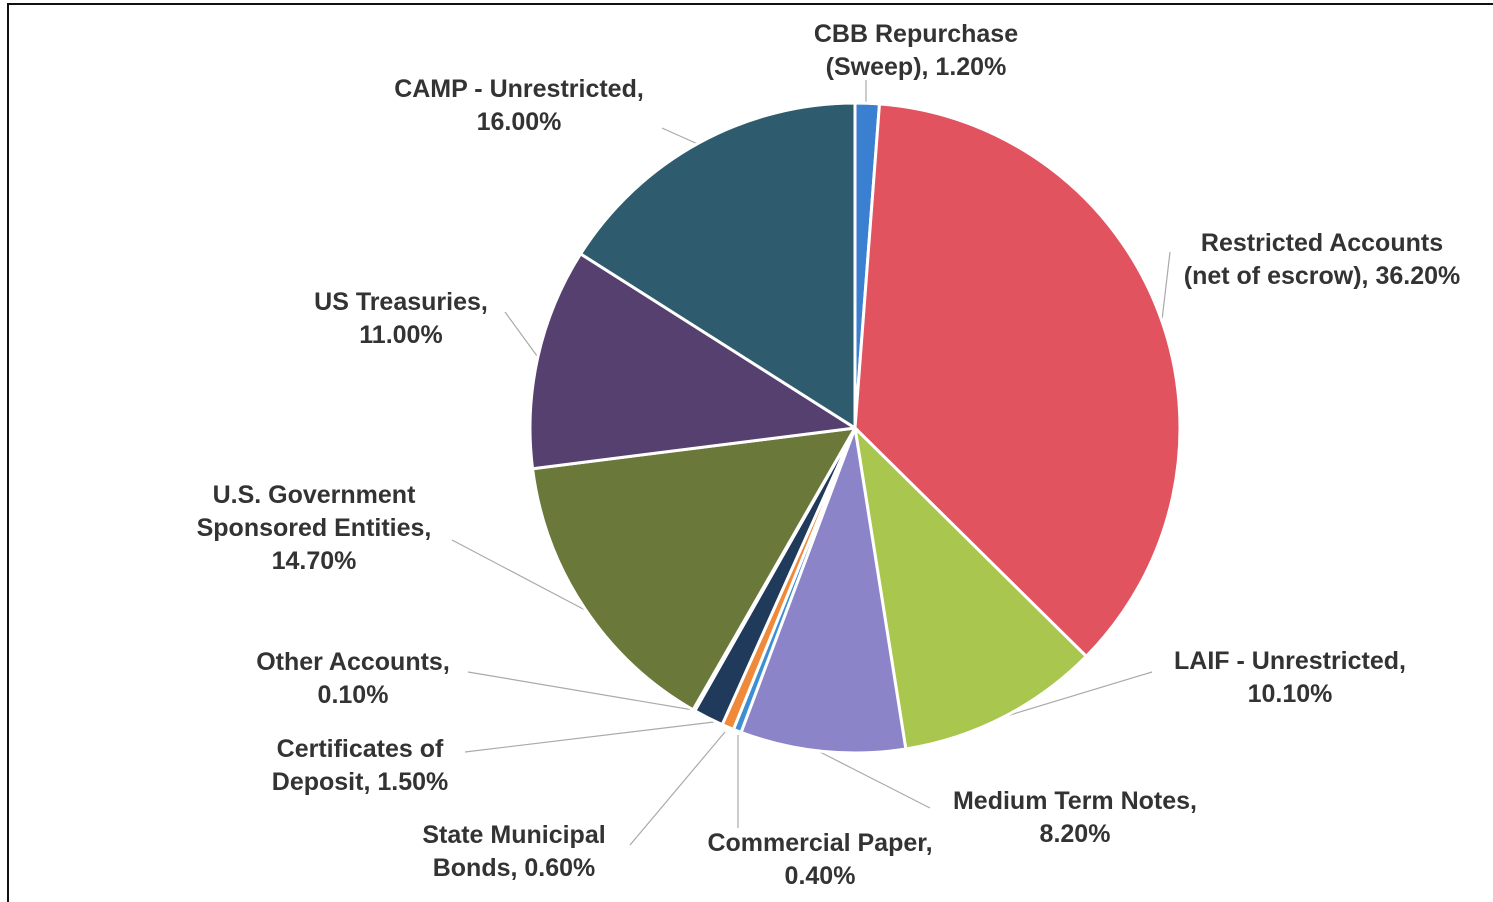  What do you see at coordinates (1290, 694) in the screenshot?
I see `value-label: 10.10%` at bounding box center [1290, 694].